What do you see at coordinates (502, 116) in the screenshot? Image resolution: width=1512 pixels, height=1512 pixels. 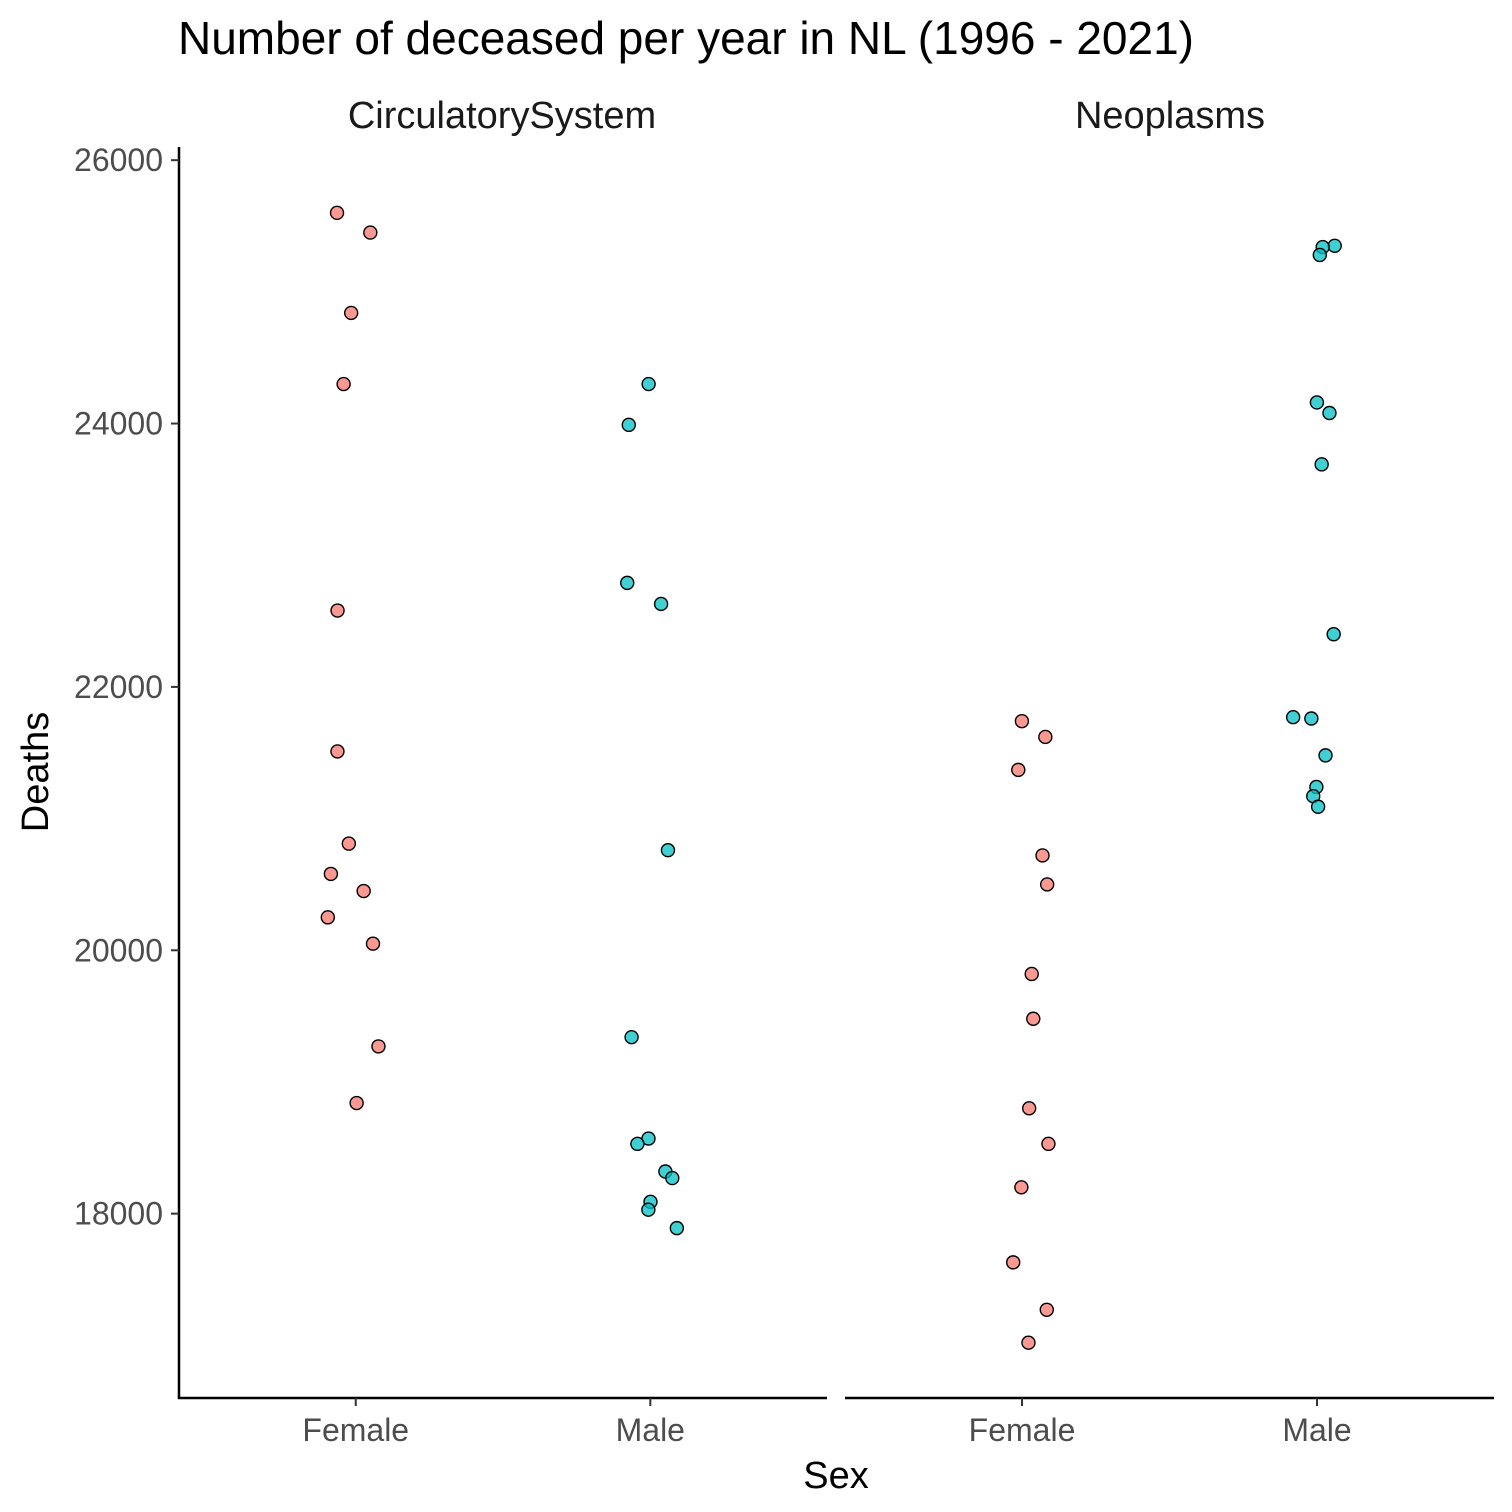 I see `panel-label-circulatory: CirculatorySystem` at bounding box center [502, 116].